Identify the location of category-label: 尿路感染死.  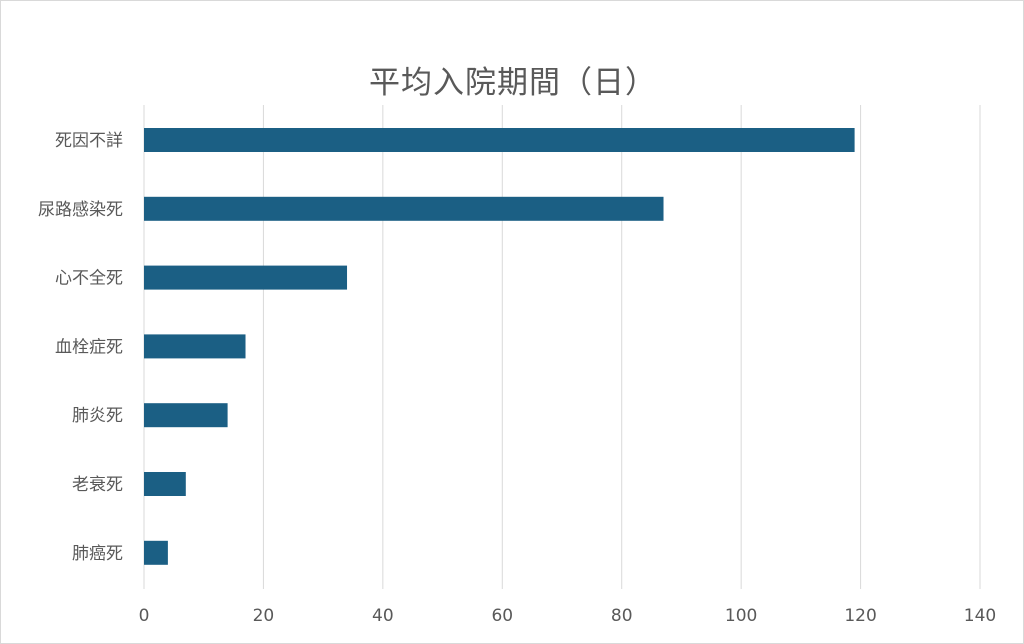
(80, 210).